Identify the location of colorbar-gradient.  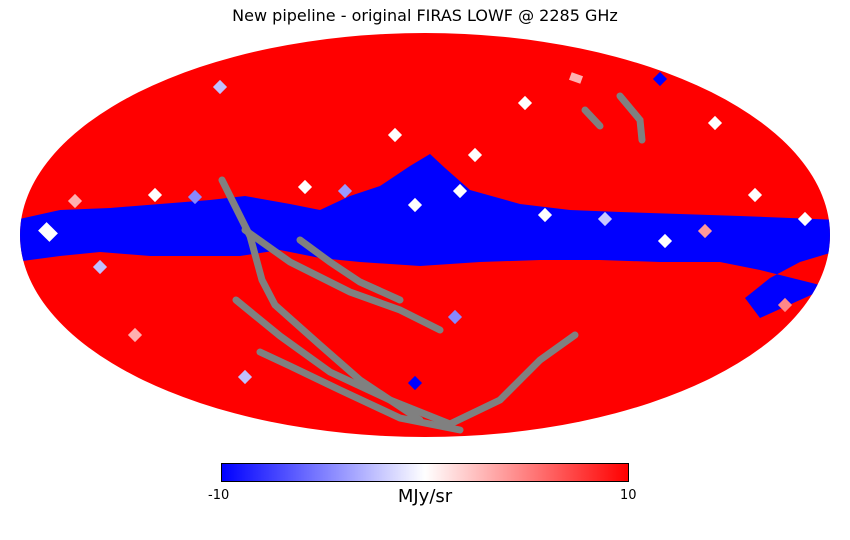
(425, 472).